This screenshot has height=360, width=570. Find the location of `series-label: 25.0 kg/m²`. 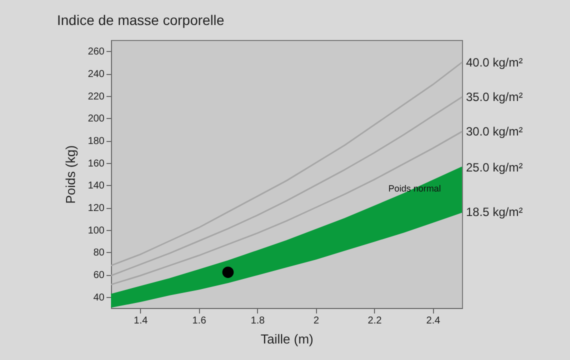

series-label: 25.0 kg/m² is located at coordinates (494, 167).